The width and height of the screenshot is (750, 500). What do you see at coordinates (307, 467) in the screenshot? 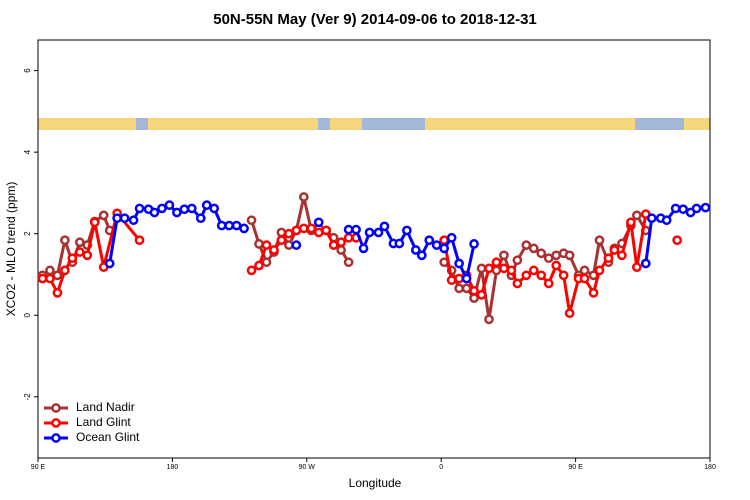
I see `x-tick-label: 90 W` at bounding box center [307, 467].